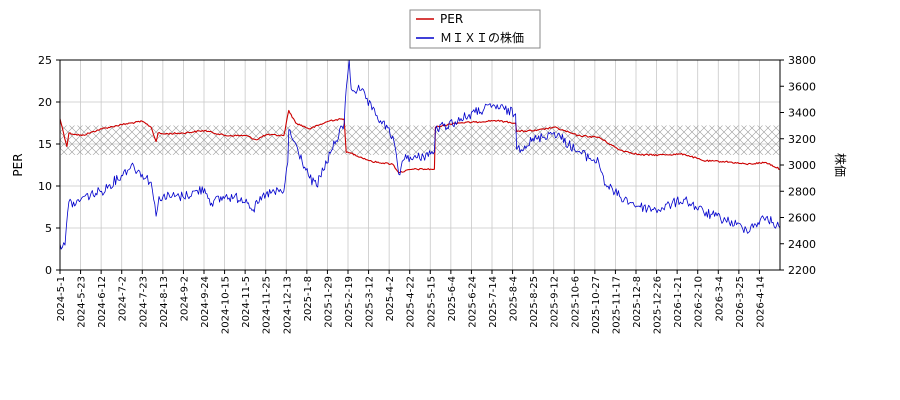  What do you see at coordinates (840, 165) in the screenshot?
I see `right-axis-label: 株価` at bounding box center [840, 165].